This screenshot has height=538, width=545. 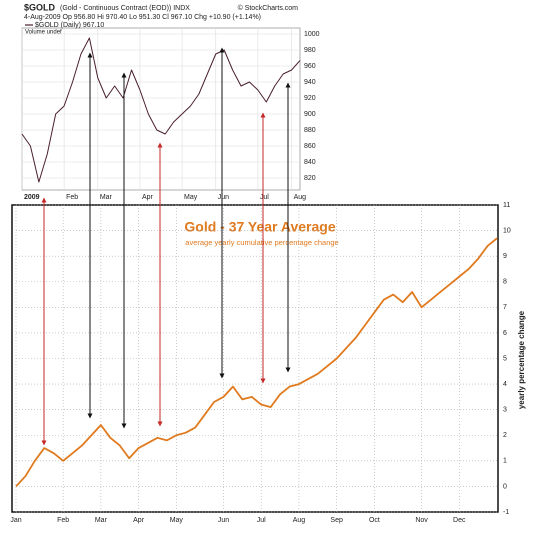 I want to click on y-tick-label: 820, so click(x=310, y=178).